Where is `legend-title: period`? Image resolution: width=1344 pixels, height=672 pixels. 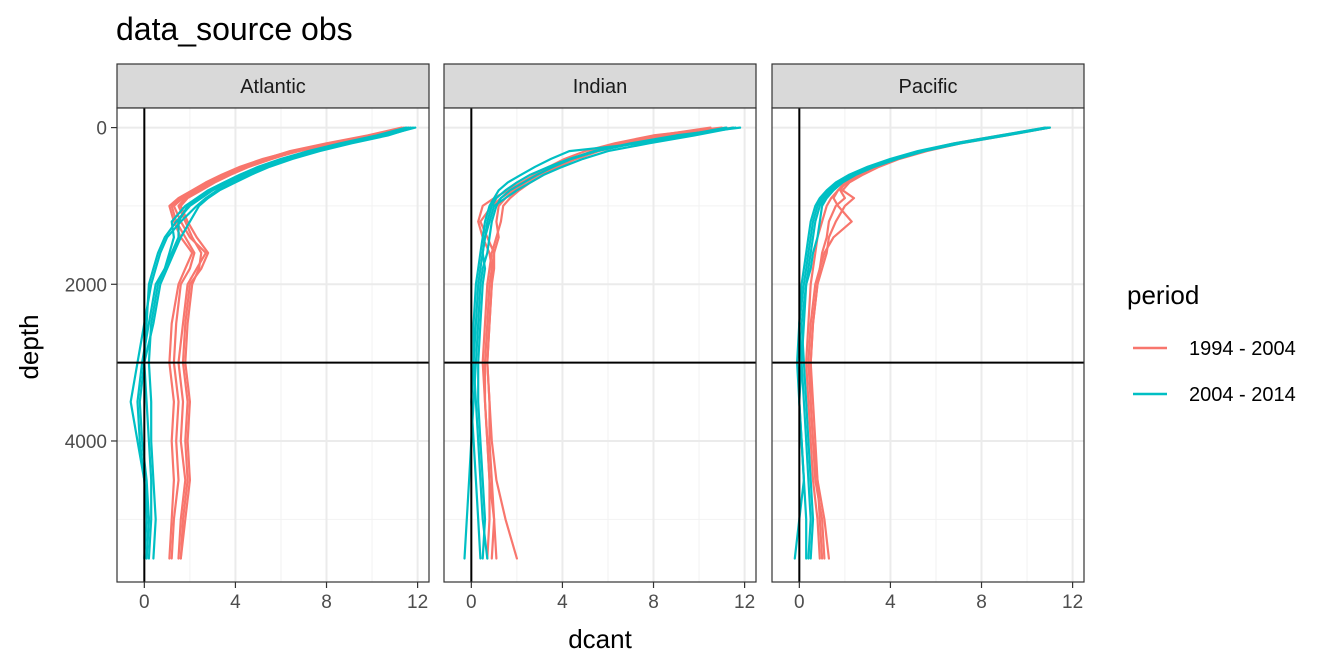 legend-title: period is located at coordinates (1163, 295).